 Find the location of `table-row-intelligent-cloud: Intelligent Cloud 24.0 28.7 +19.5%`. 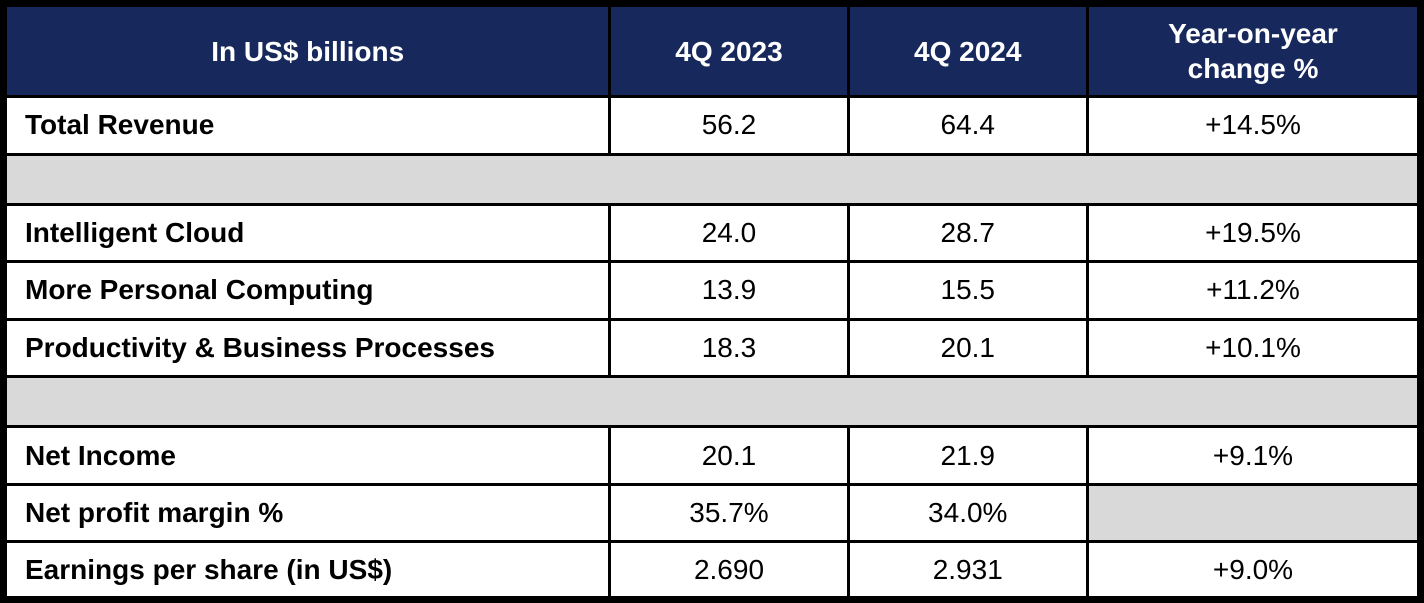

table-row-intelligent-cloud: Intelligent Cloud 24.0 28.7 +19.5% is located at coordinates (712, 233).